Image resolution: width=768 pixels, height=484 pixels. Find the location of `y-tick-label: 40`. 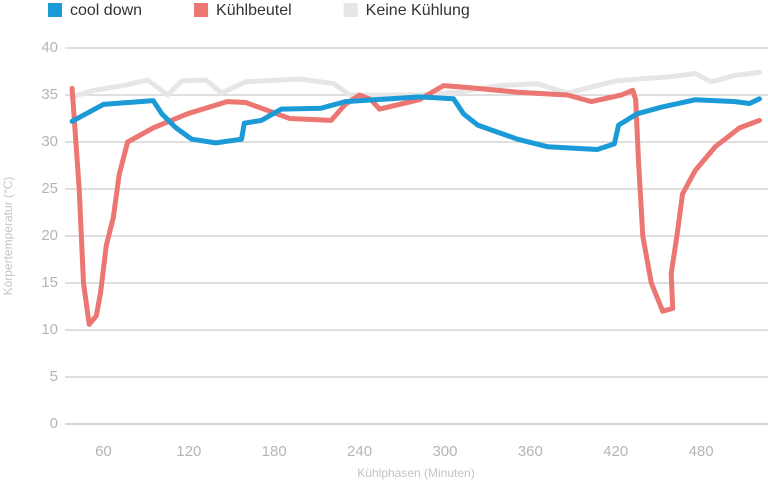

y-tick-label: 40 is located at coordinates (49, 47).